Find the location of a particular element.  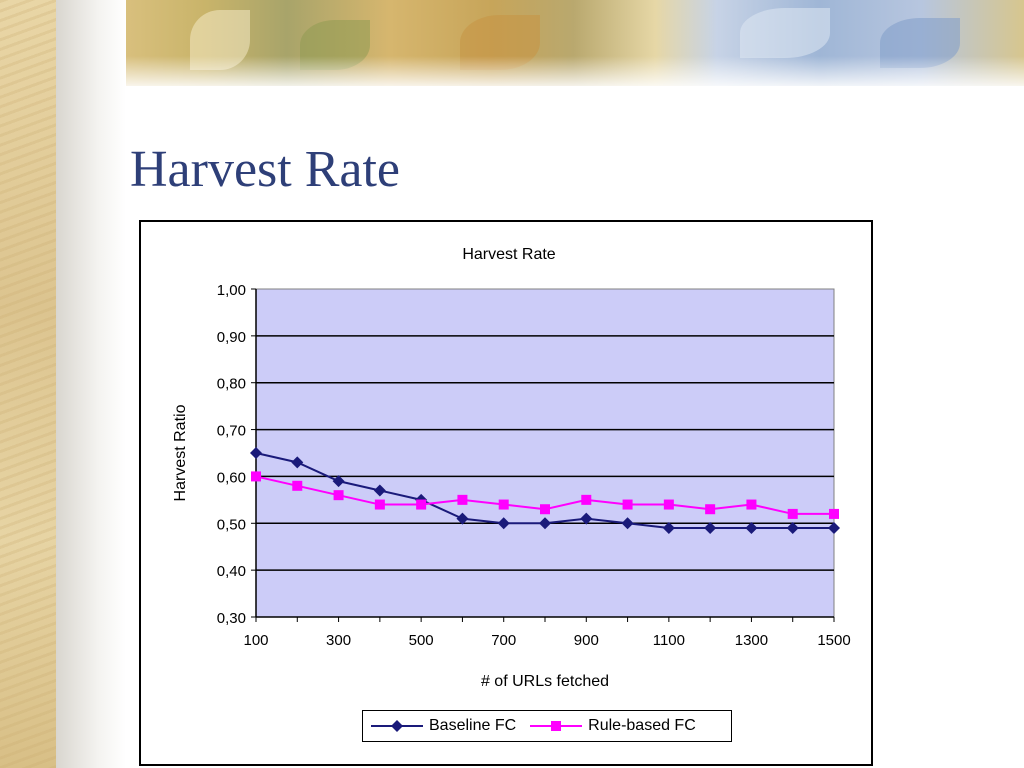

x-tick-label: 900 is located at coordinates (586, 640).